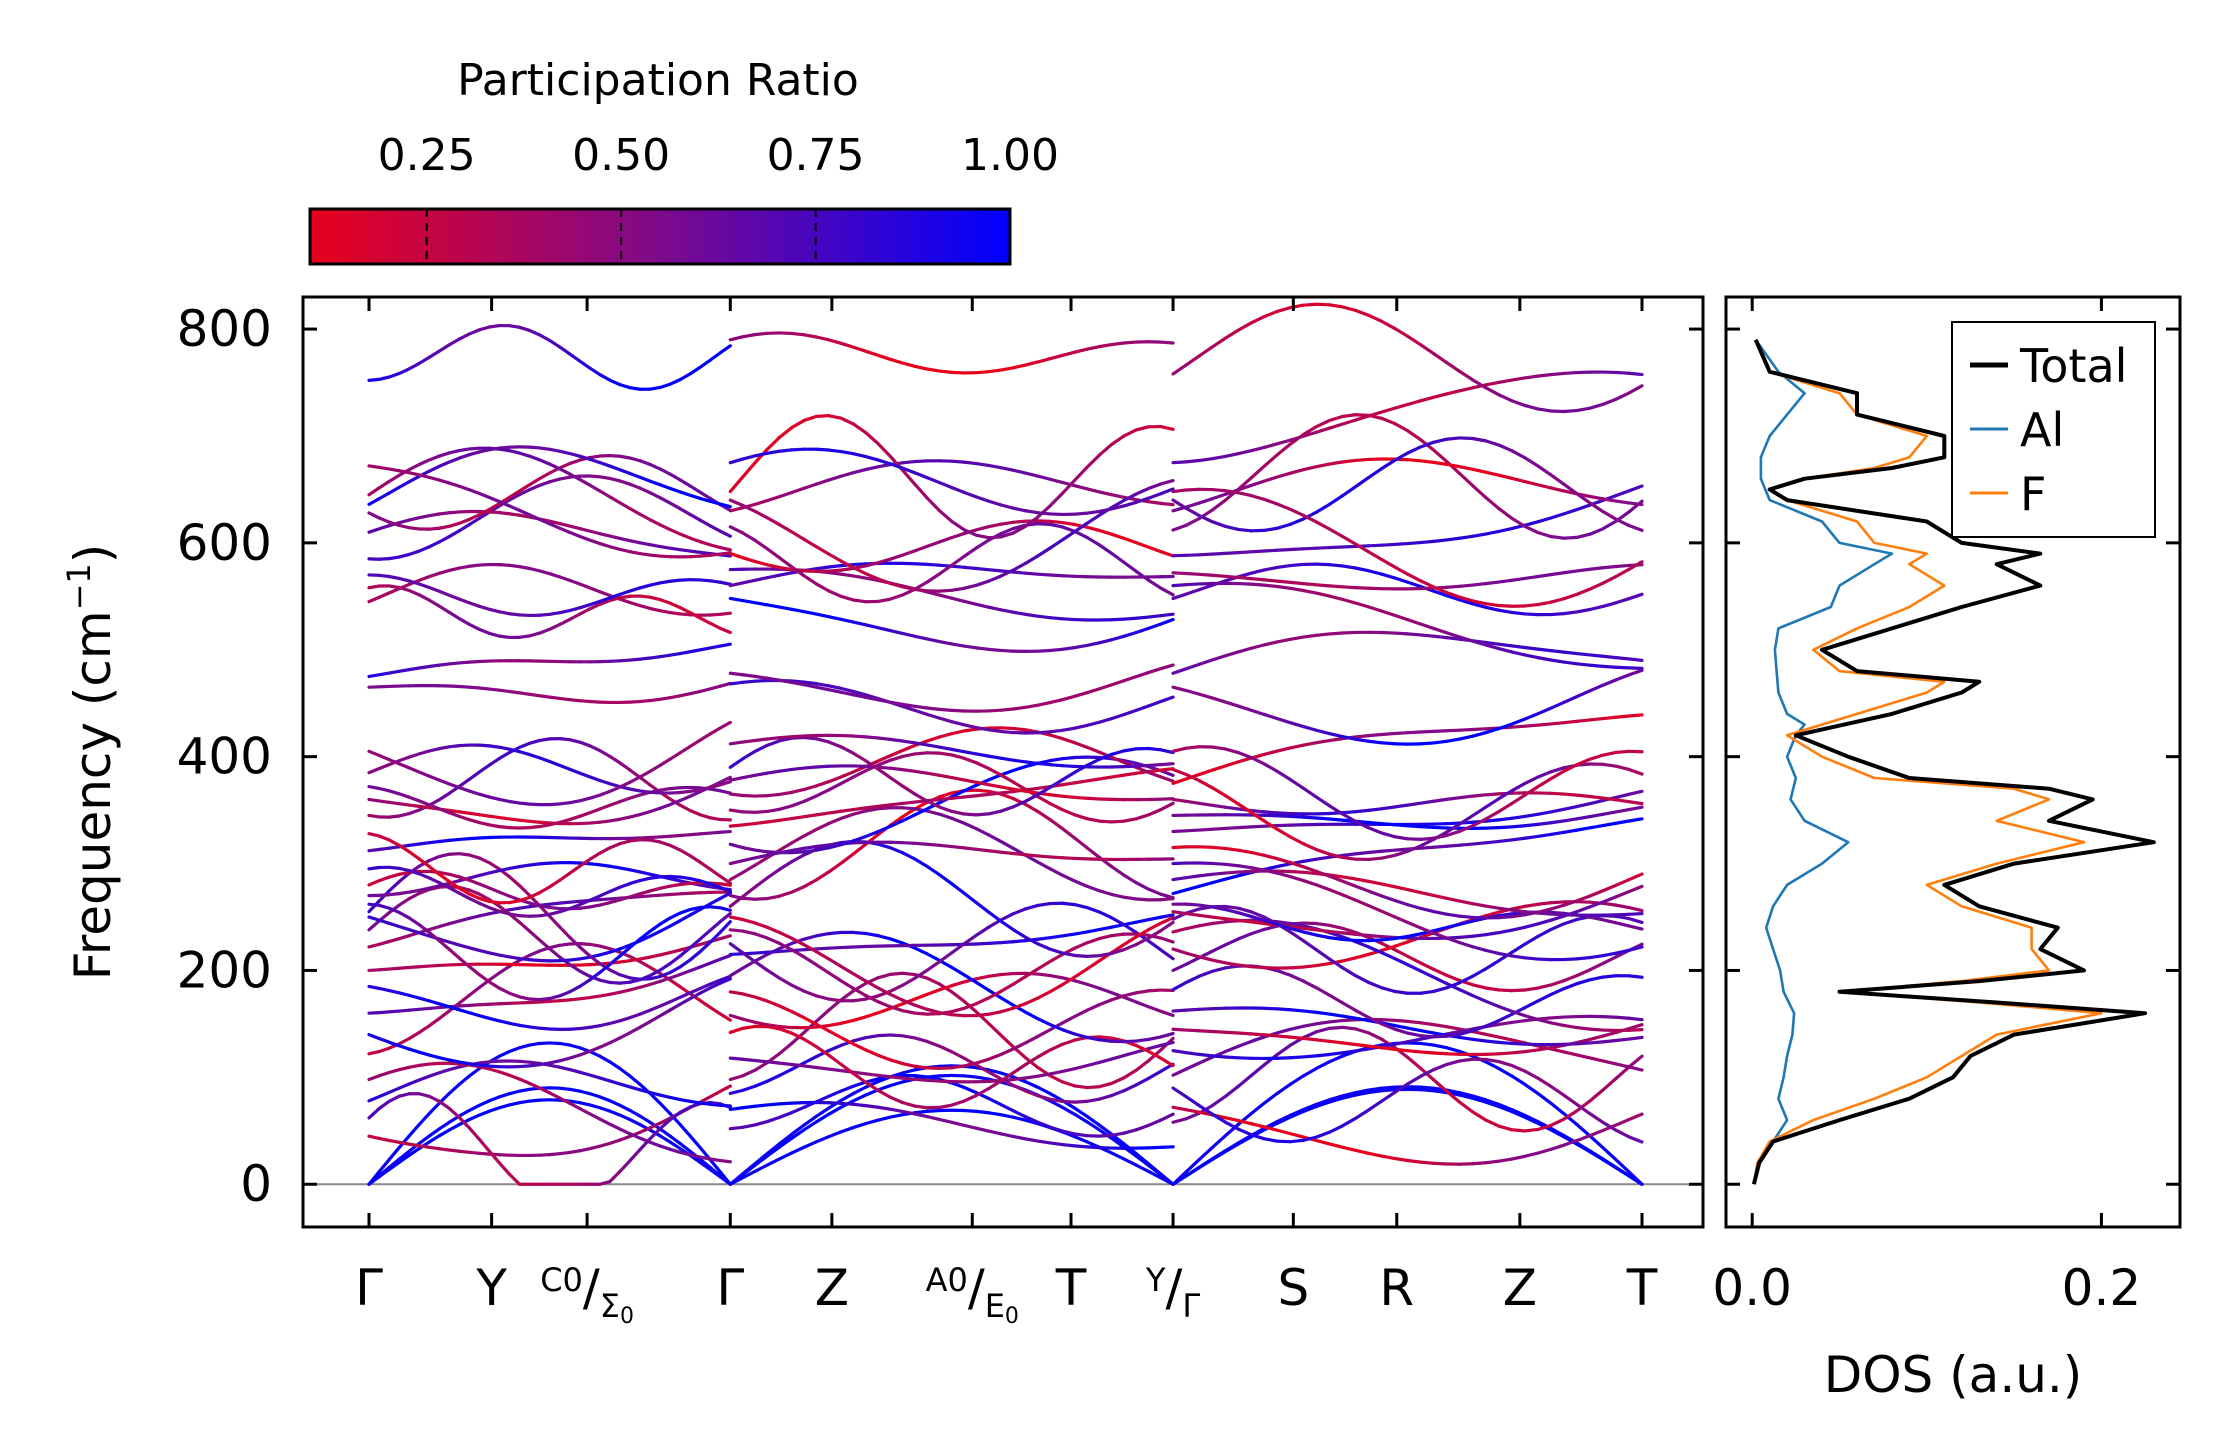 Image resolution: width=2222 pixels, height=1455 pixels. I want to click on k-point-label: Y, so click(491, 1288).